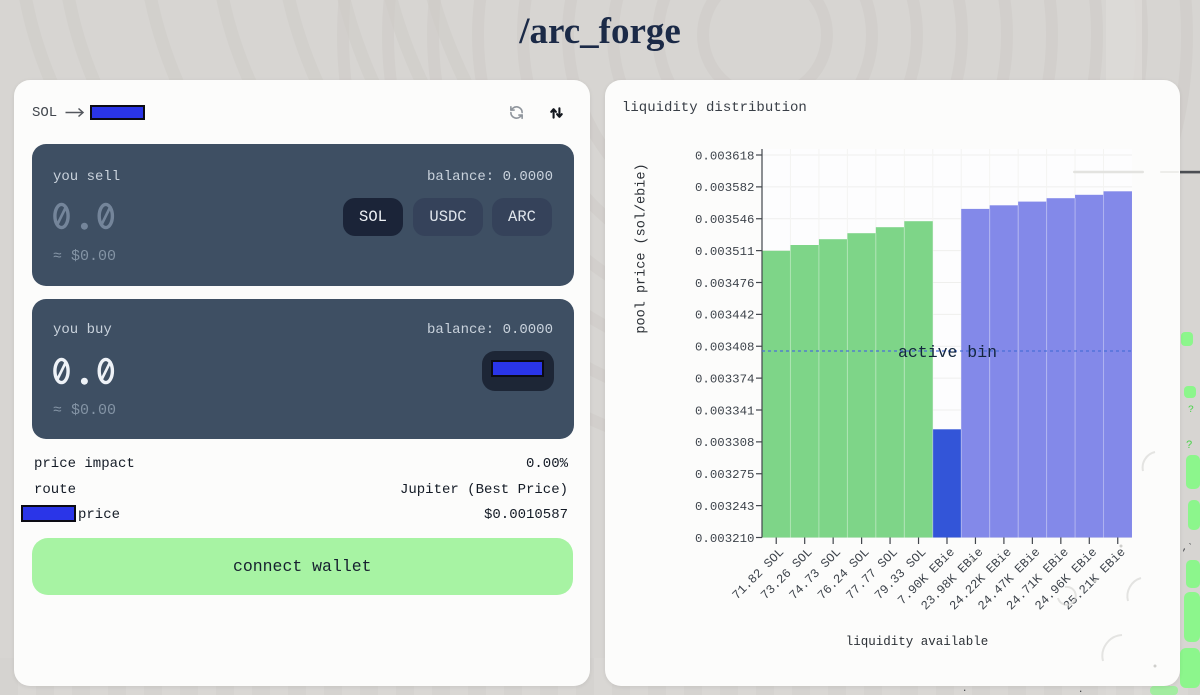 This screenshot has height=695, width=1200. What do you see at coordinates (725, 507) in the screenshot?
I see `svg-text: 0.003243` at bounding box center [725, 507].